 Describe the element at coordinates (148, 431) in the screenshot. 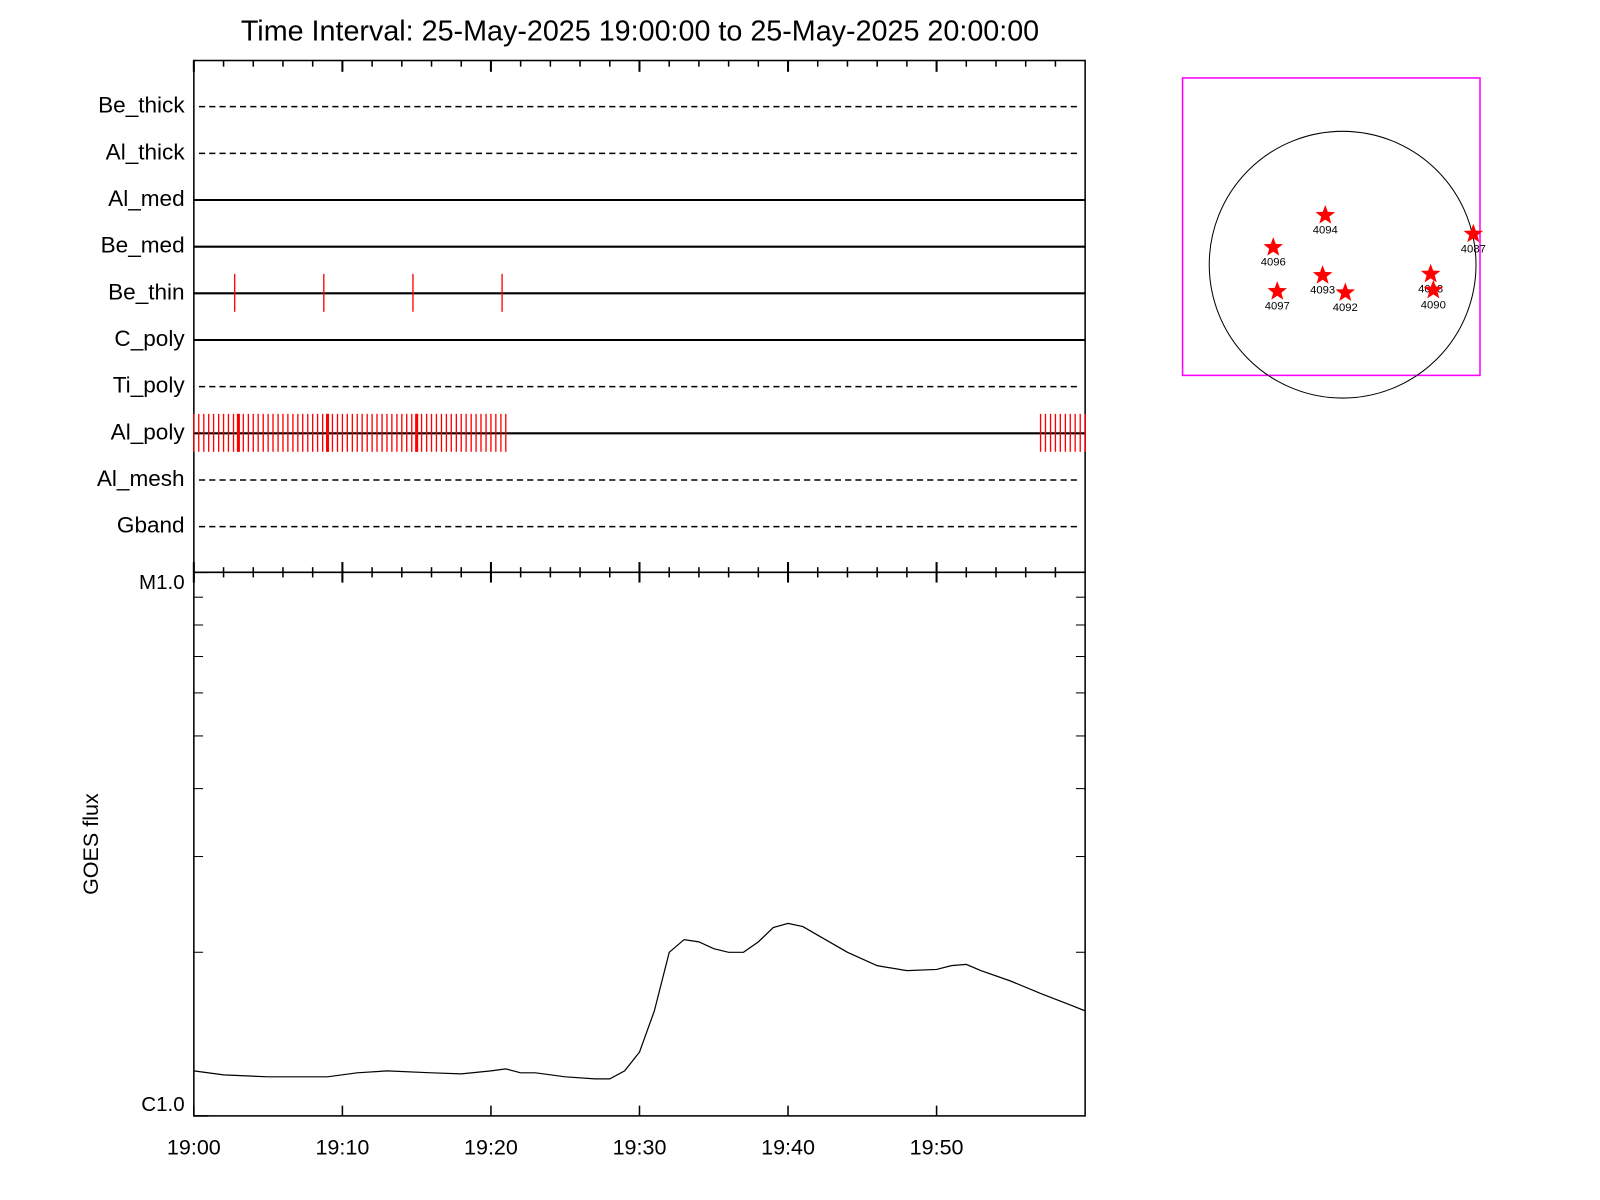

I see `channel-label: Al_poly` at that location.